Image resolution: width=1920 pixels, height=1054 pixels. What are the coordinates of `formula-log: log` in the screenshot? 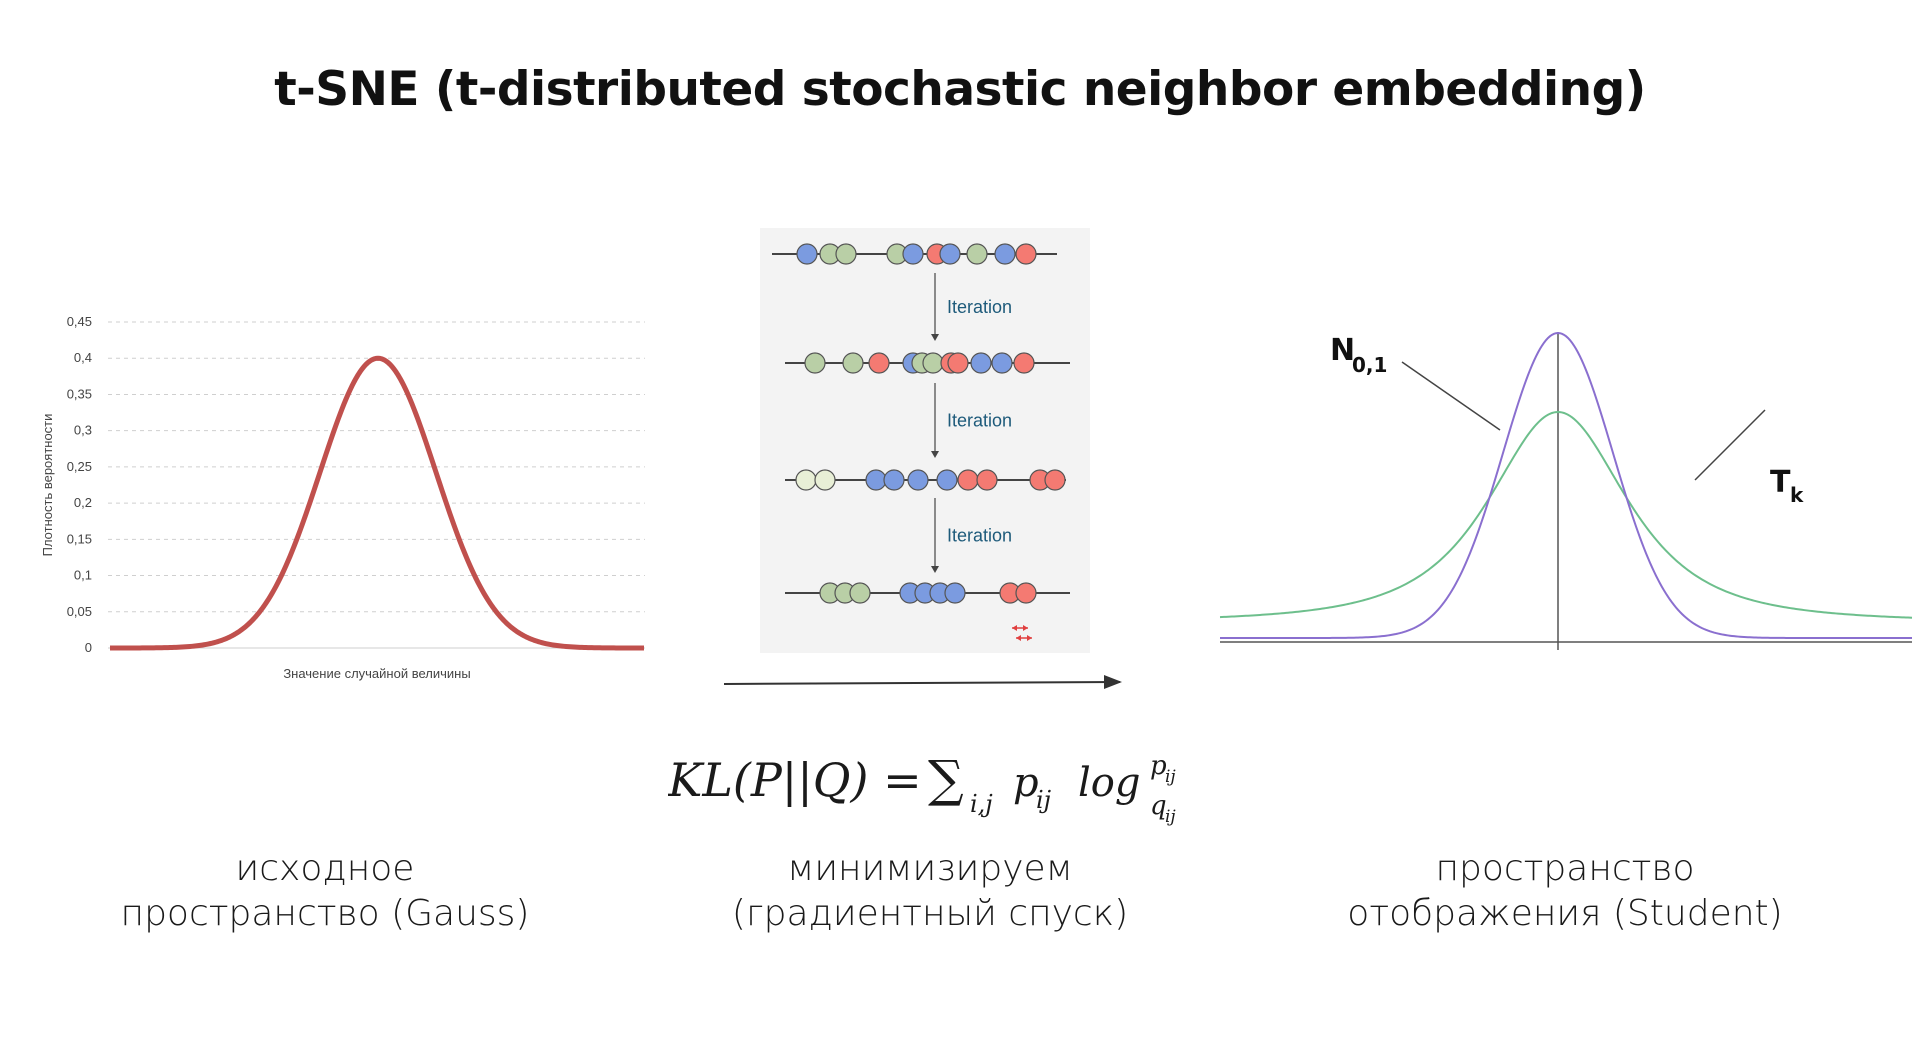 It's located at (1109, 783).